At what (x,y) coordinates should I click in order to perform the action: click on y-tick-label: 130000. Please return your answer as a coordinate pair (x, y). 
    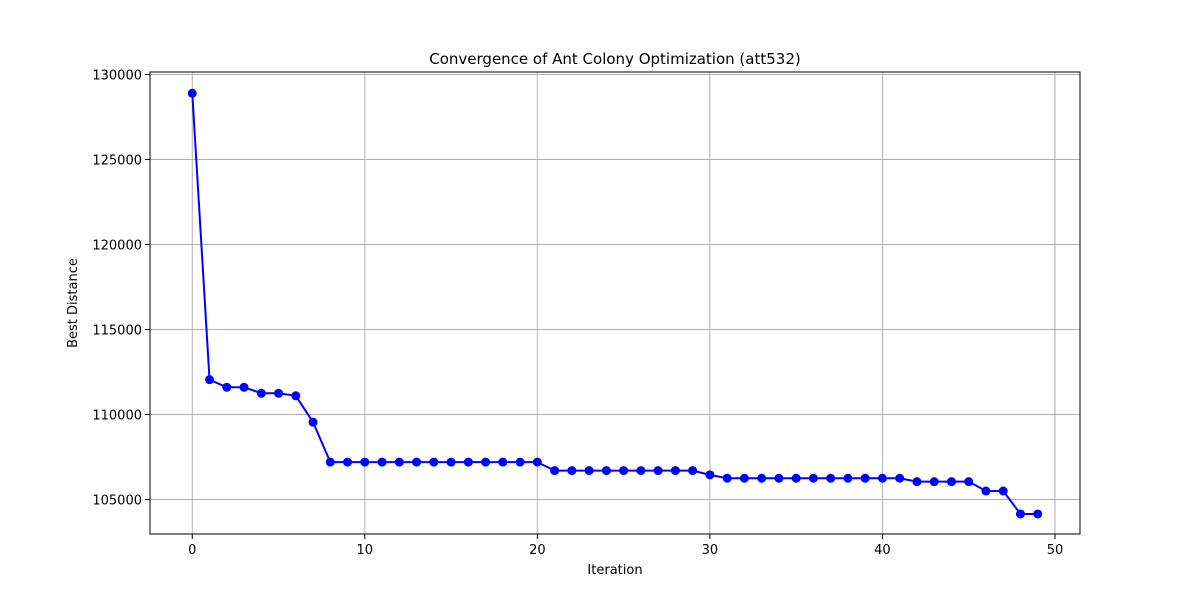
    Looking at the image, I should click on (117, 76).